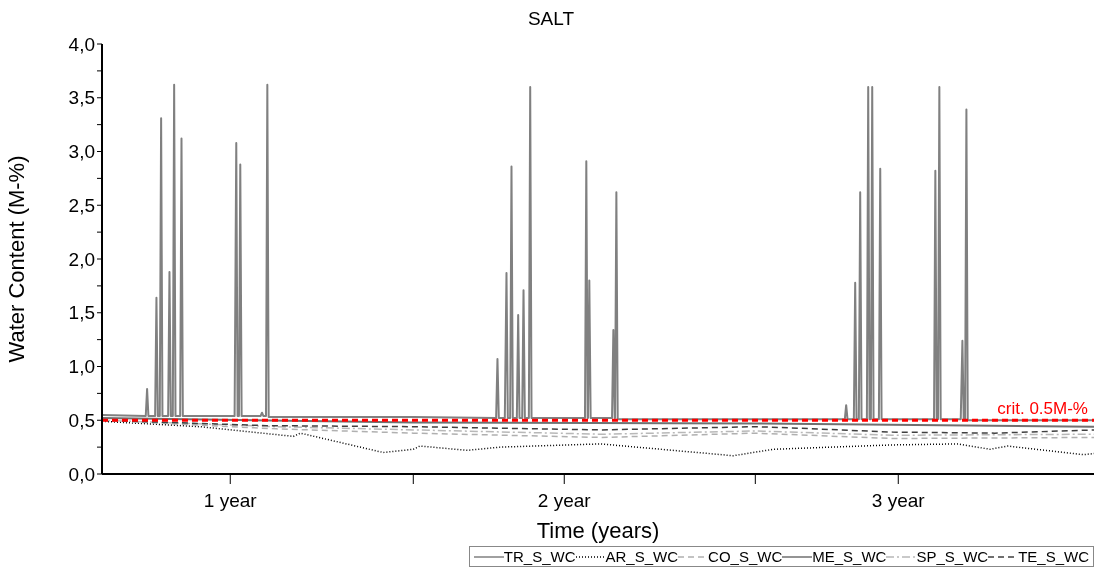  What do you see at coordinates (1053, 556) in the screenshot?
I see `legend-label: TE_S_WC` at bounding box center [1053, 556].